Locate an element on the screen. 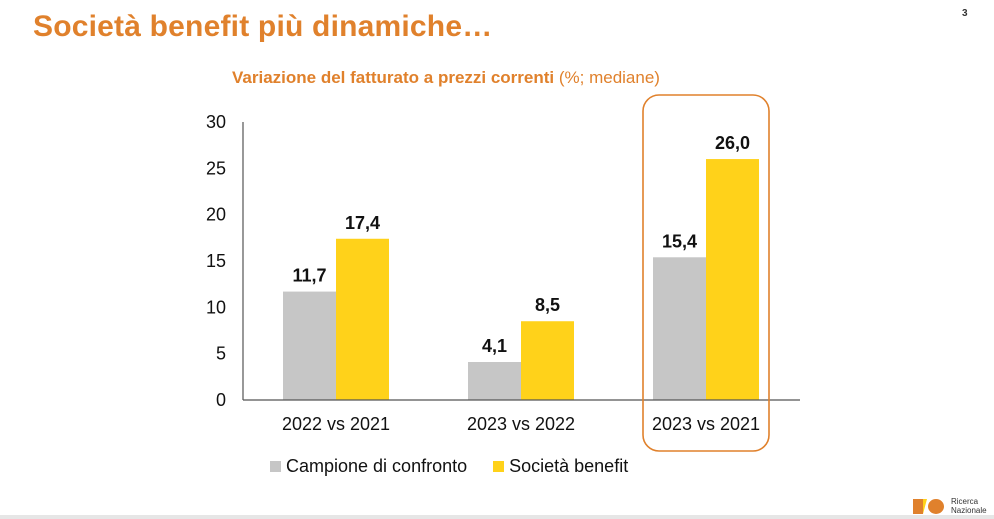 The width and height of the screenshot is (994, 519). data-label: 11,7 is located at coordinates (309, 276).